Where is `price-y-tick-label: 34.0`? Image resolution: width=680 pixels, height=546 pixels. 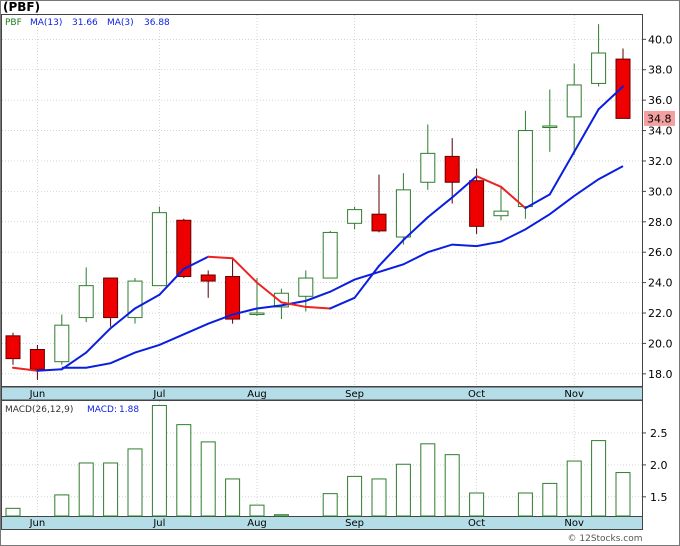
price-y-tick-label: 34.0 is located at coordinates (660, 131).